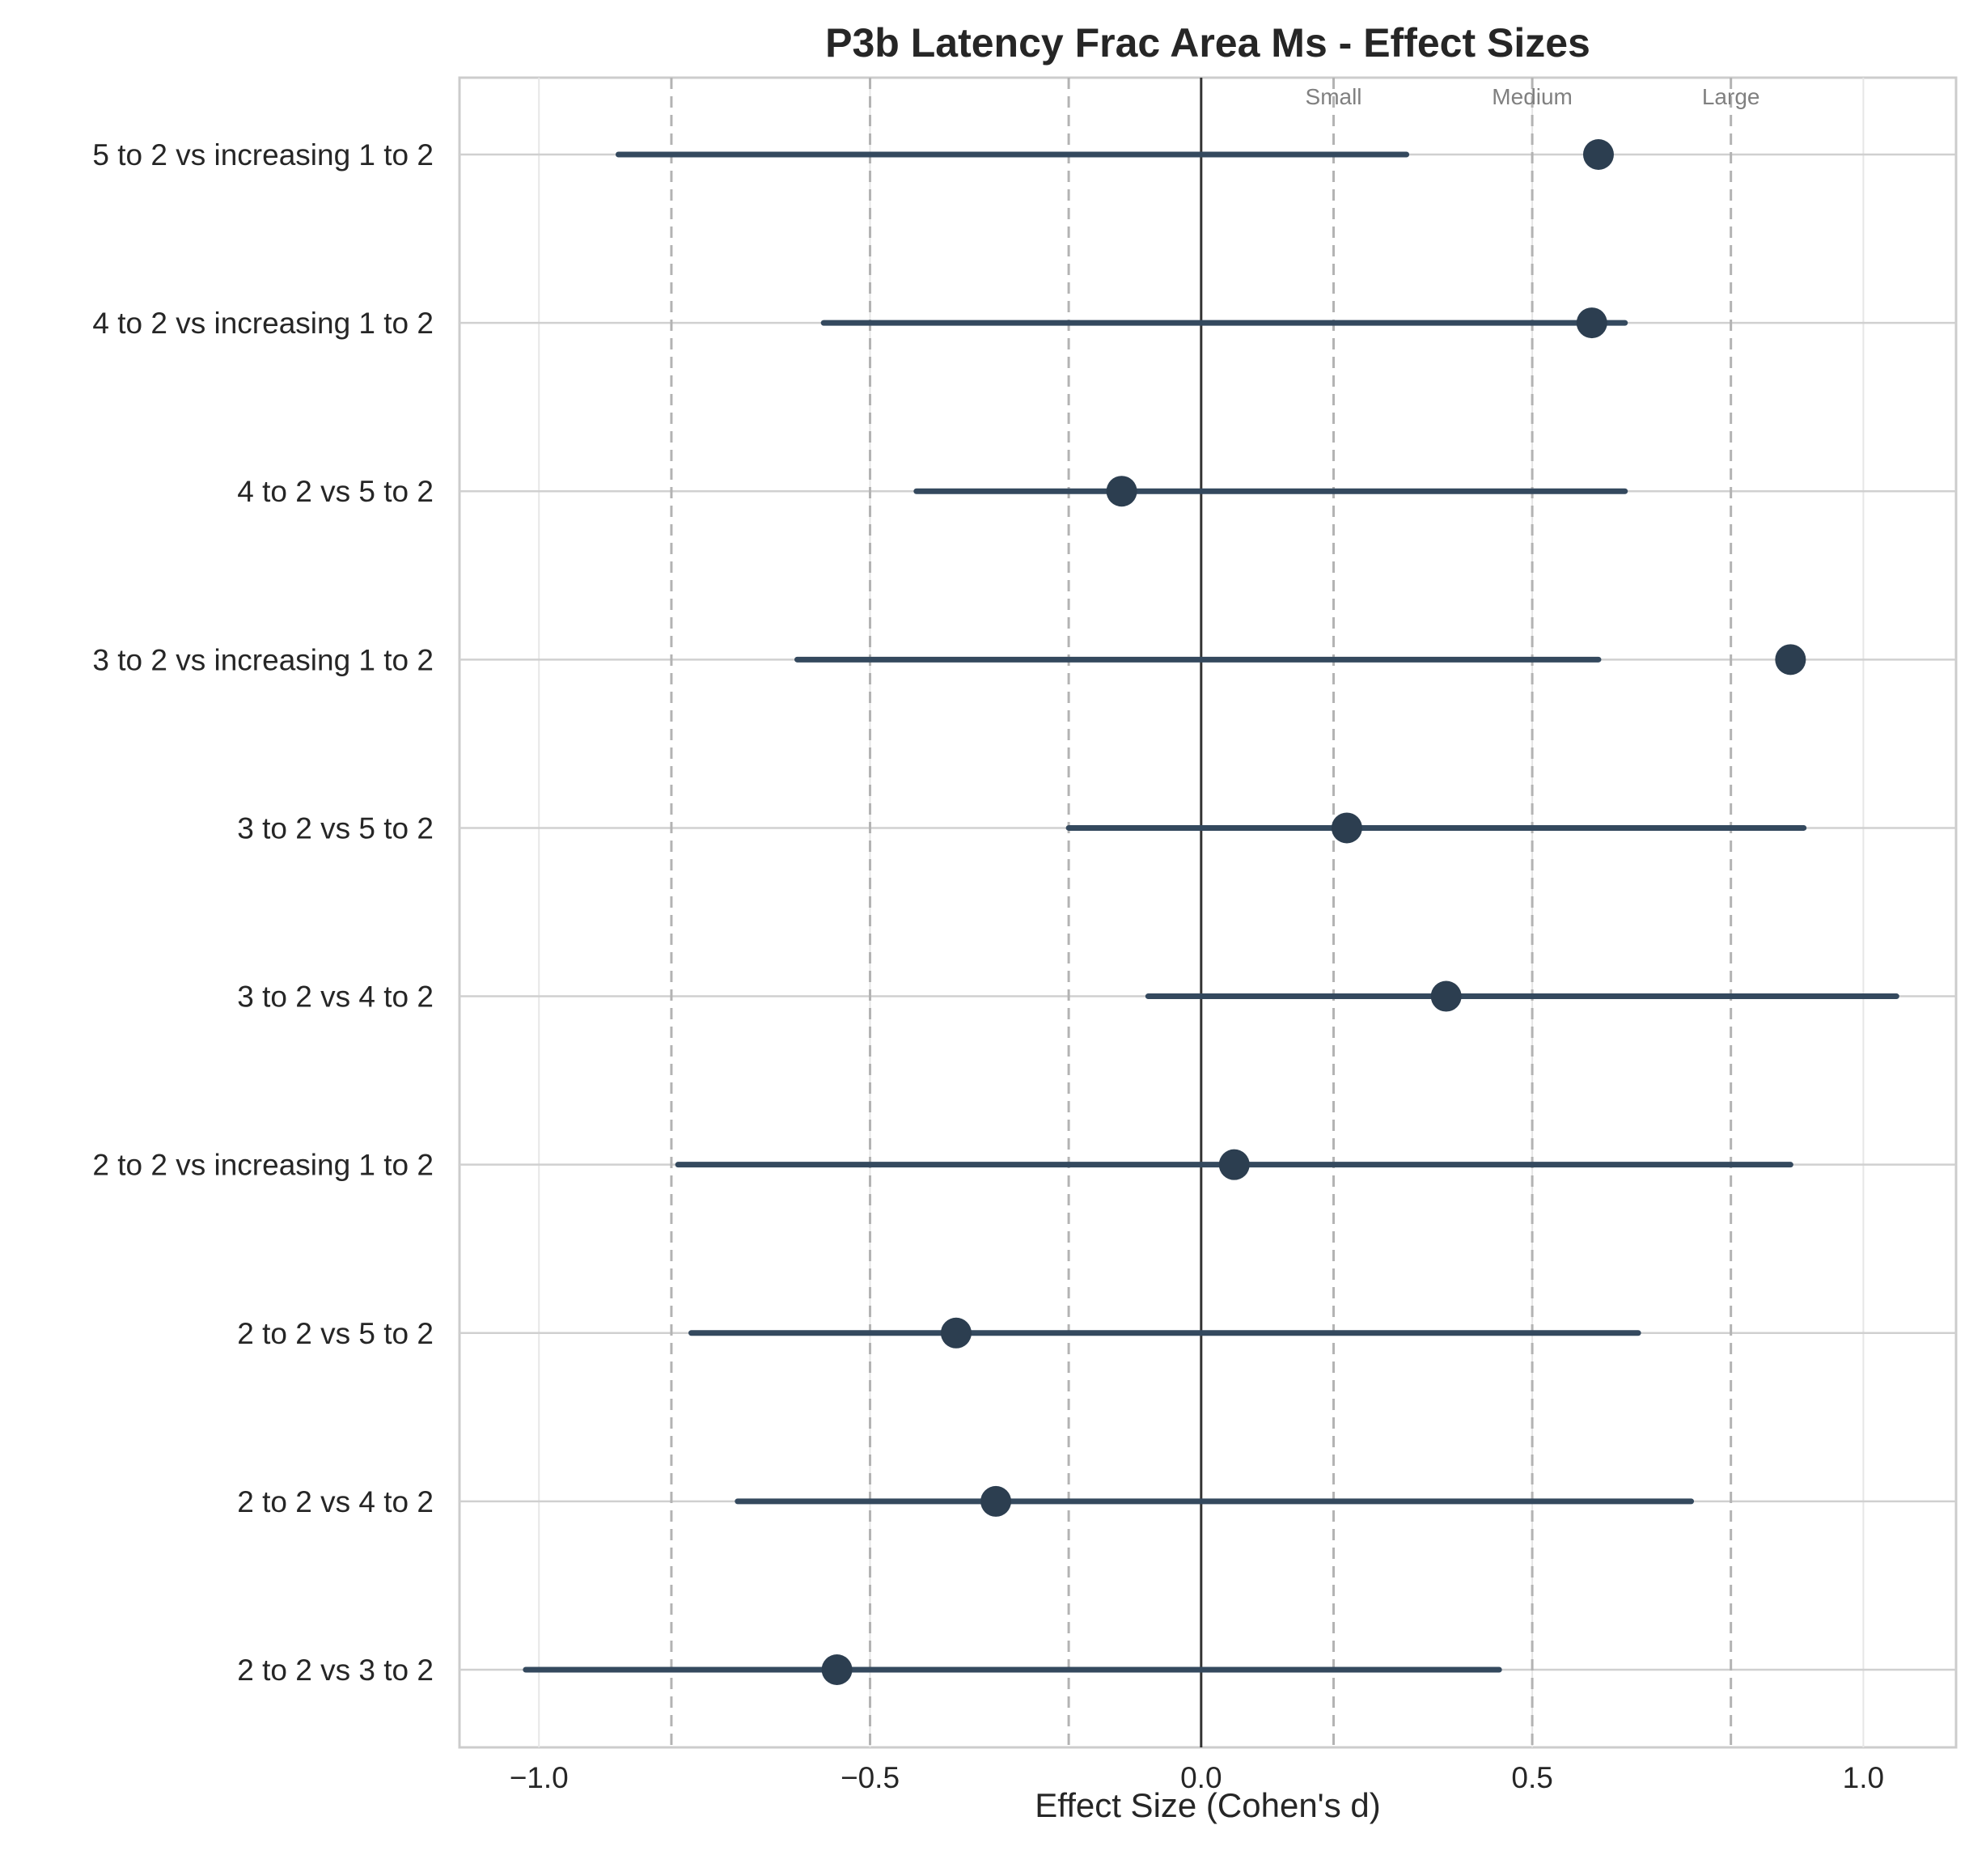  I want to click on x-axis-tick-labels: −1.0 −0.5 0.0 0.5 1.0, so click(1197, 1777).